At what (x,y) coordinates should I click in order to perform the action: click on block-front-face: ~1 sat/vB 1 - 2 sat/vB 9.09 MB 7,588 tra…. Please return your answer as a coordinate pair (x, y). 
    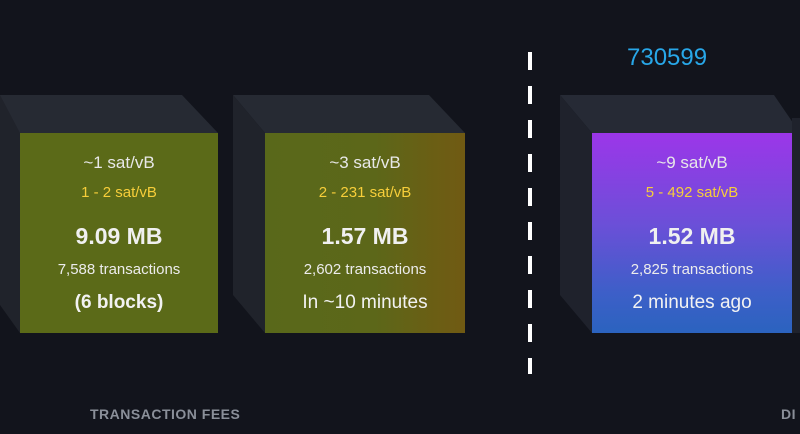
    Looking at the image, I should click on (119, 233).